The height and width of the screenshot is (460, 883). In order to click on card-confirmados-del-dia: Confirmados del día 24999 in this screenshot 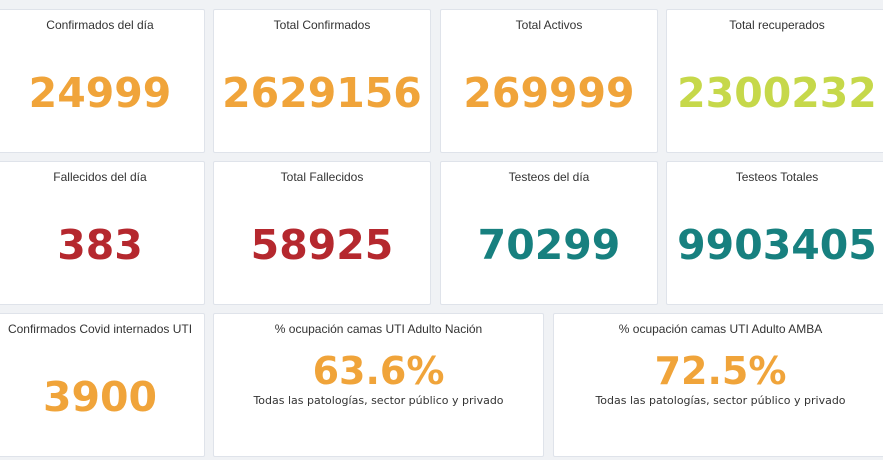, I will do `click(102, 81)`.